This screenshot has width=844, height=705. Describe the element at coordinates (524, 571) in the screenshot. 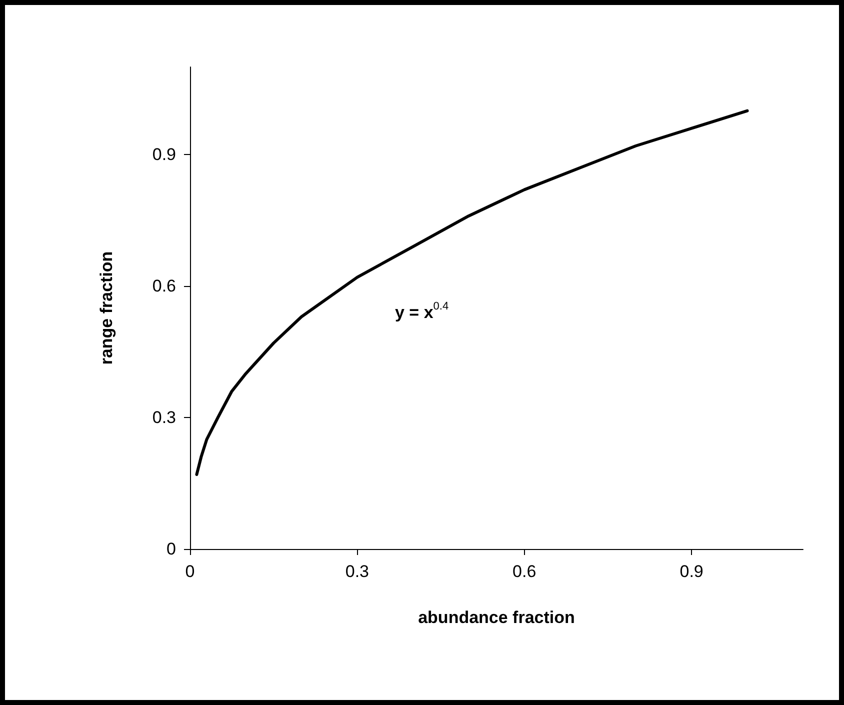

I see `x-tick-label: 0.6` at that location.